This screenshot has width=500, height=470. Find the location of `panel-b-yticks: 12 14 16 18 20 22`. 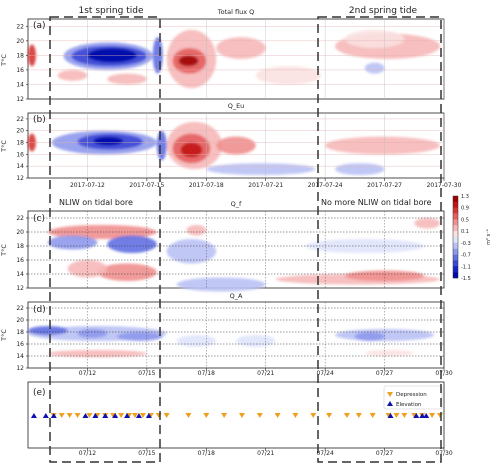

panel-b-yticks: 12 14 16 18 20 22 is located at coordinates (22, 149).